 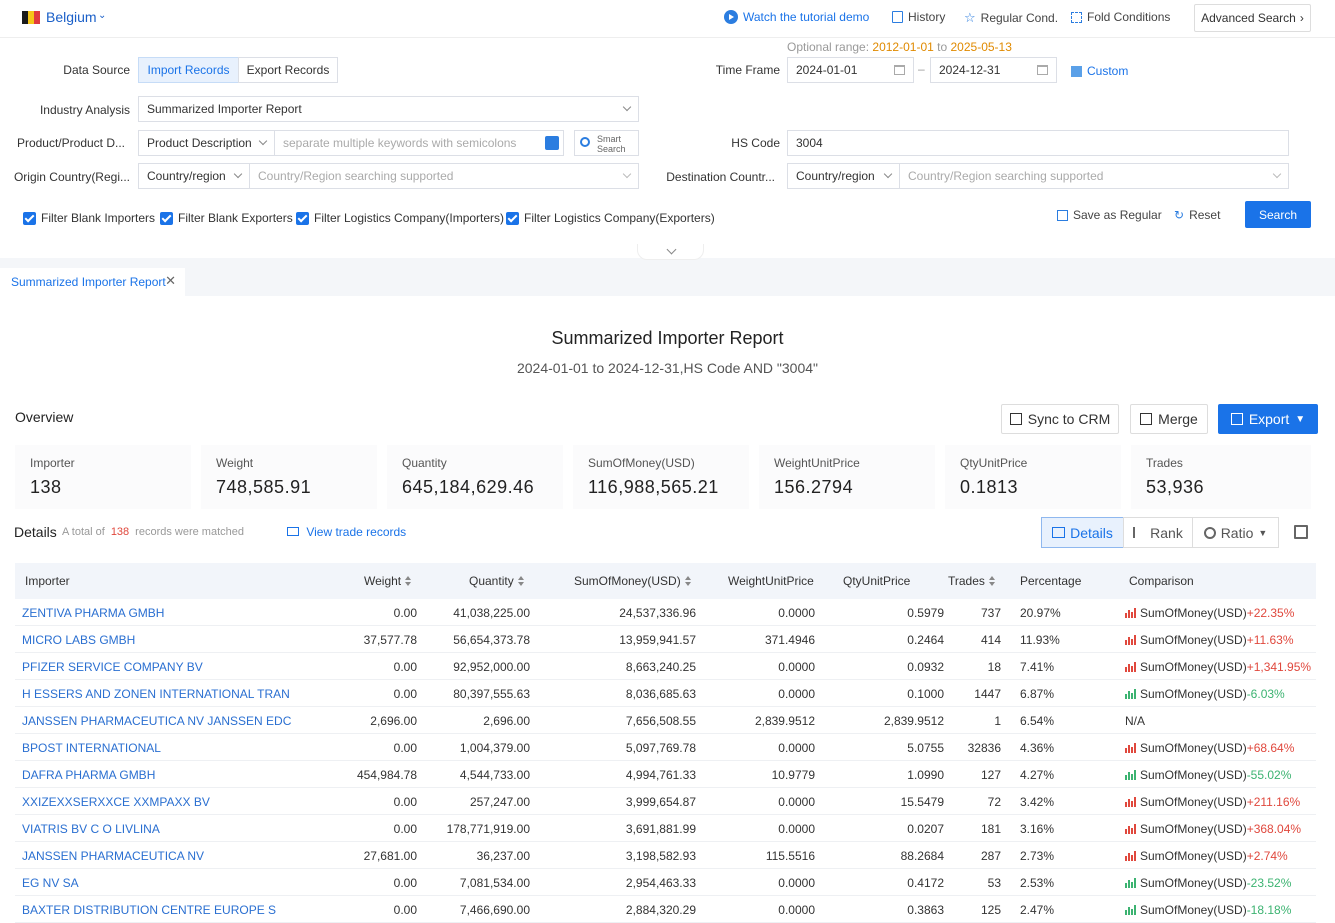 What do you see at coordinates (288, 70) in the screenshot?
I see `export-records-tab: Export Records` at bounding box center [288, 70].